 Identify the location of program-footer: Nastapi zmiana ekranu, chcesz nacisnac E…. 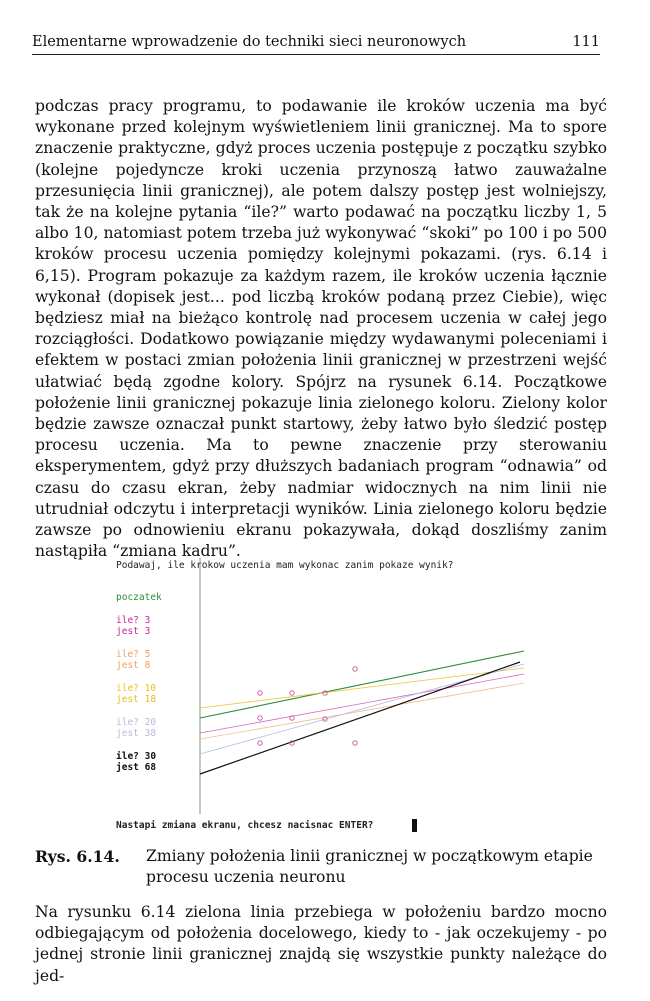
(244, 825).